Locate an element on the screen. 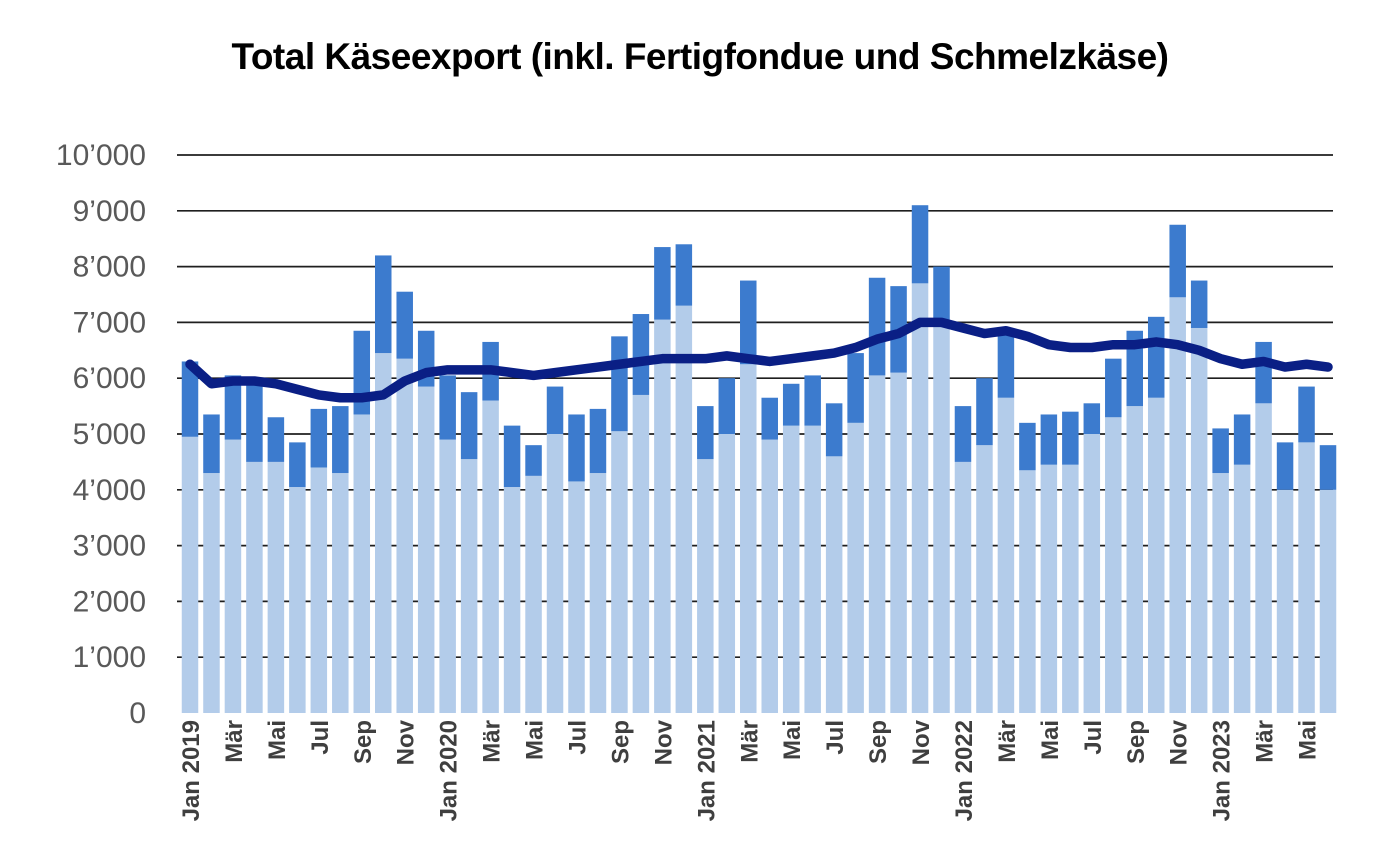  x-tick-label: Jan 2020 is located at coordinates (449, 770).